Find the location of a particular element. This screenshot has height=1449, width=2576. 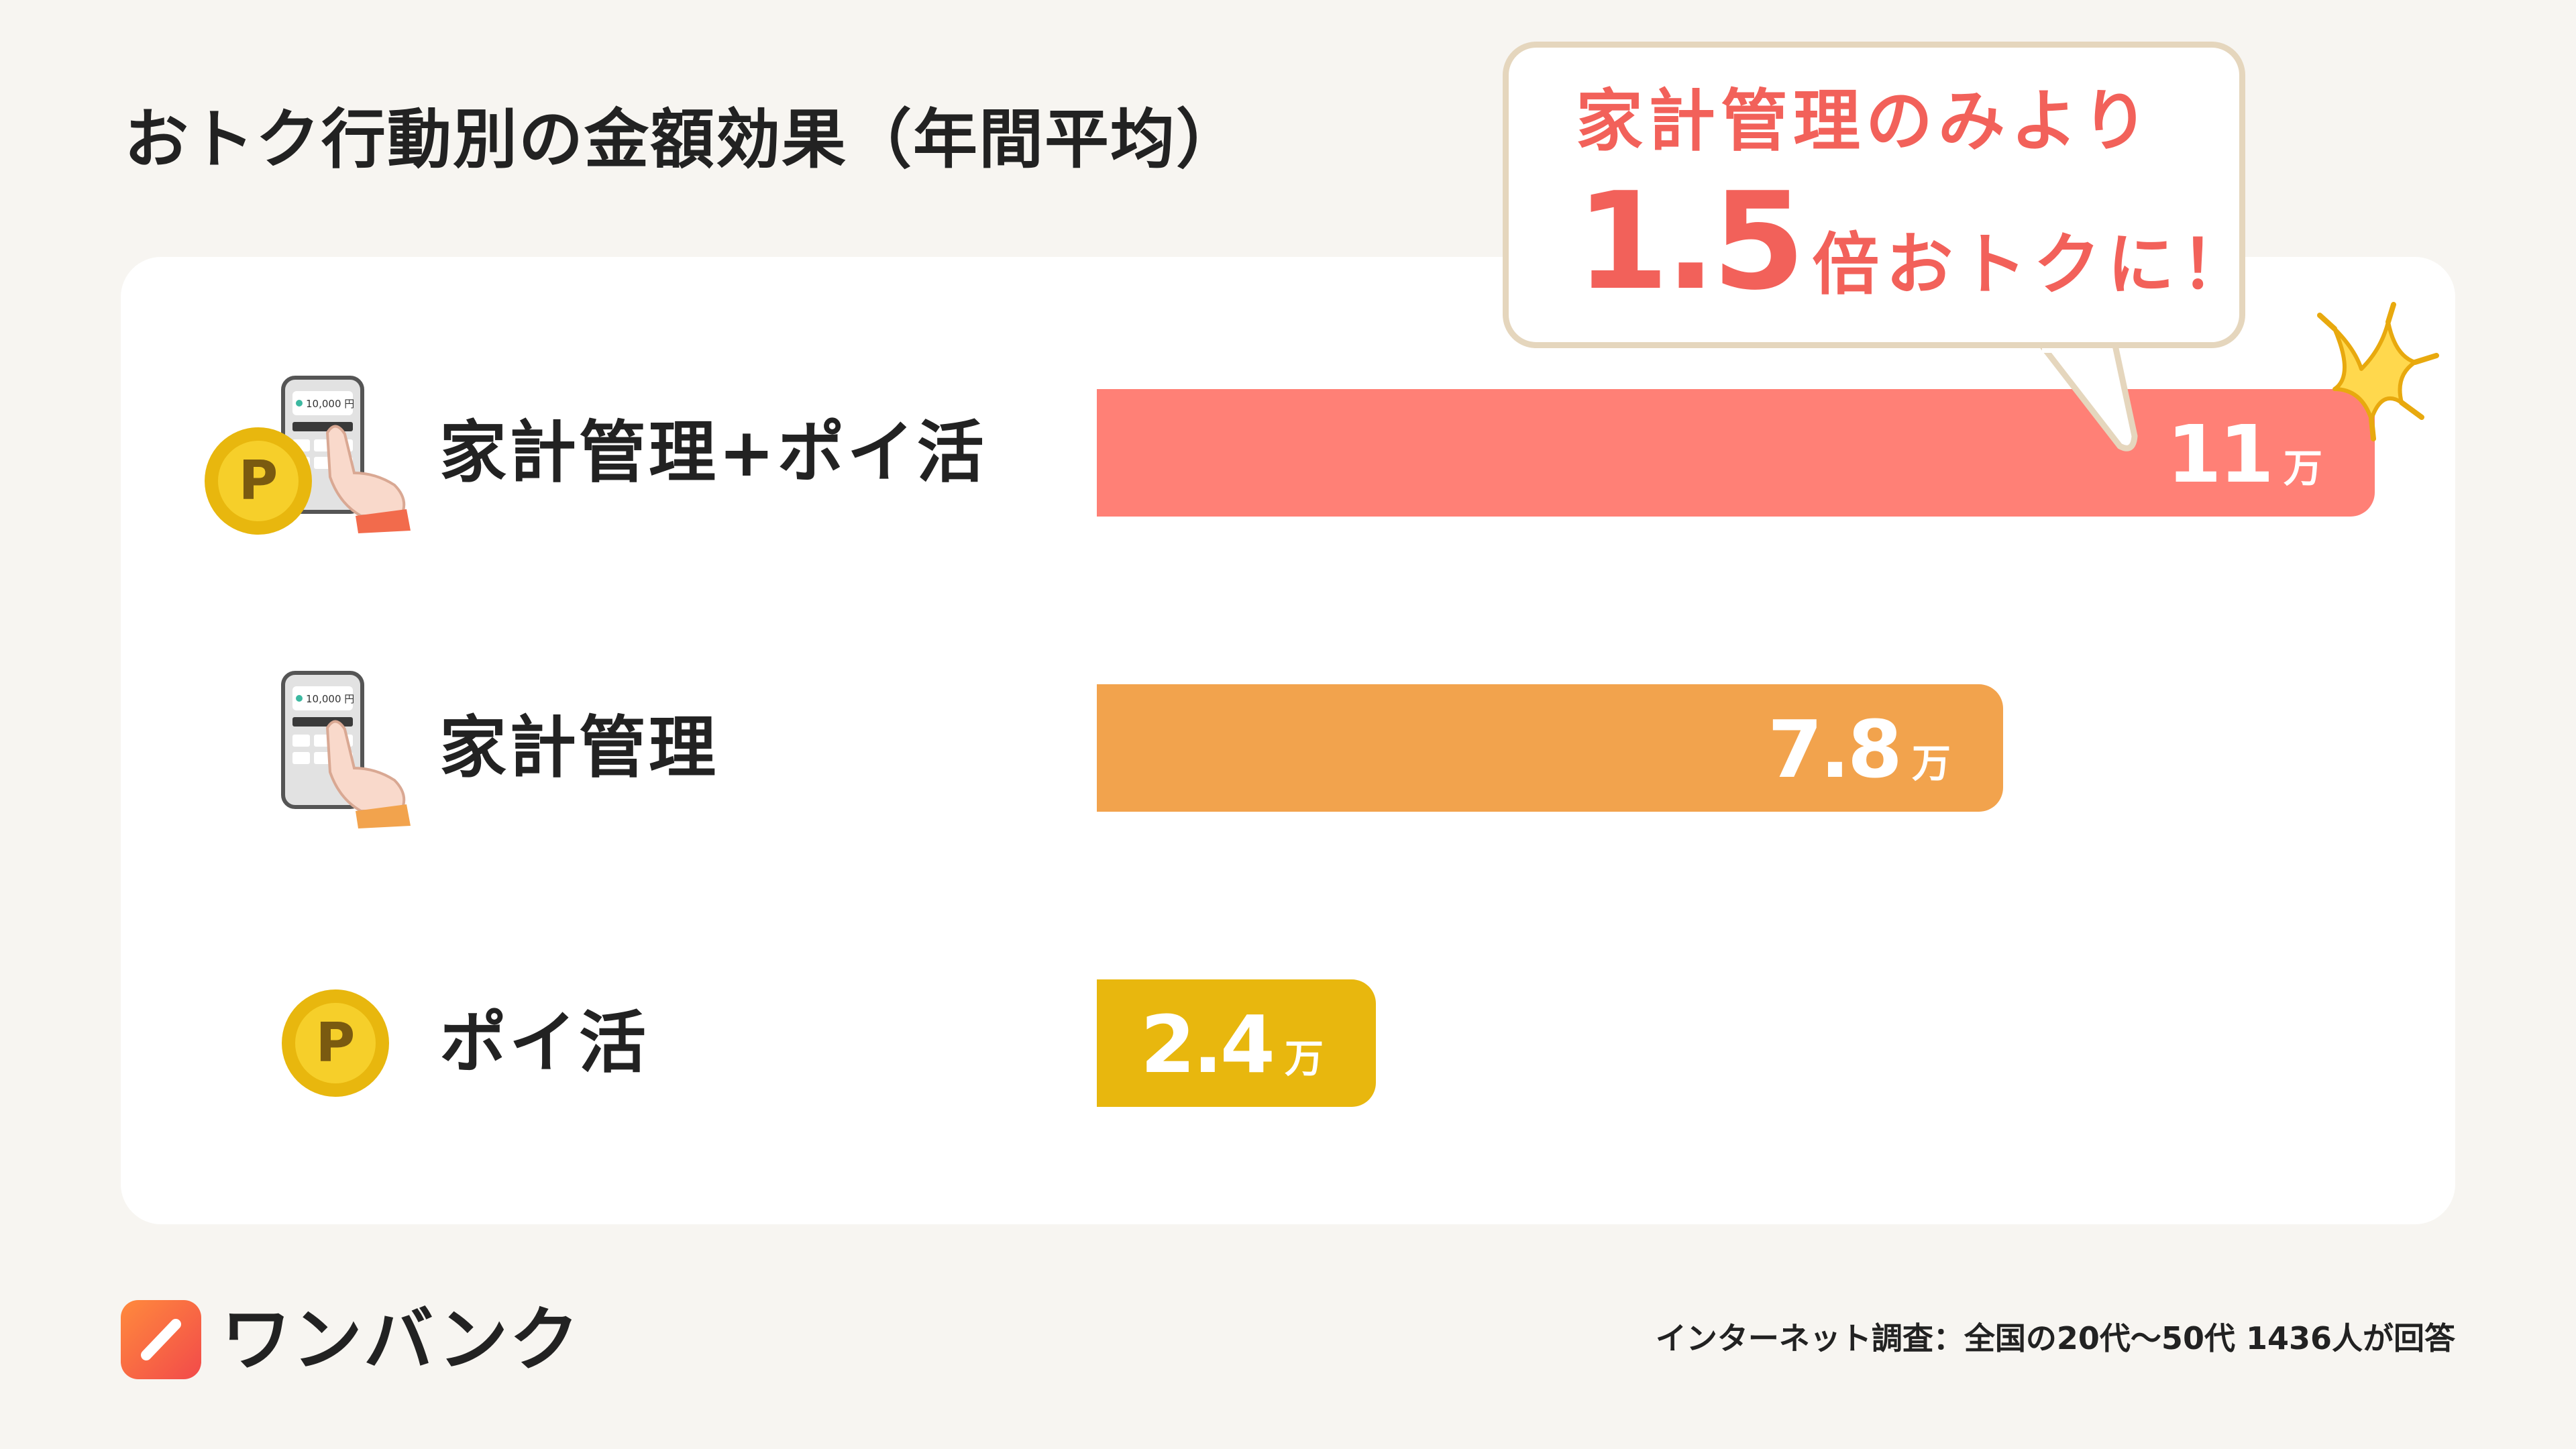

bar-value-unit-2: 万 is located at coordinates (1304, 1058).